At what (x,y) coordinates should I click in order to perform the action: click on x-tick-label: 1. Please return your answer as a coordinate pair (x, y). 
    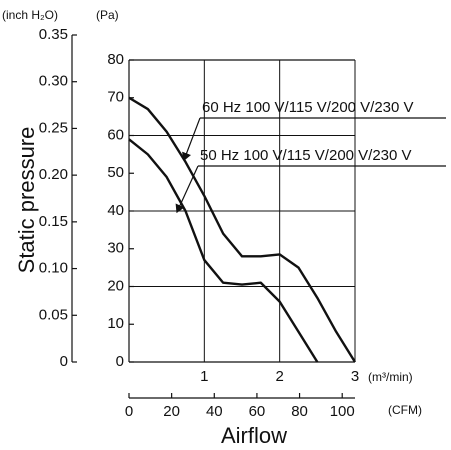
    Looking at the image, I should click on (204, 376).